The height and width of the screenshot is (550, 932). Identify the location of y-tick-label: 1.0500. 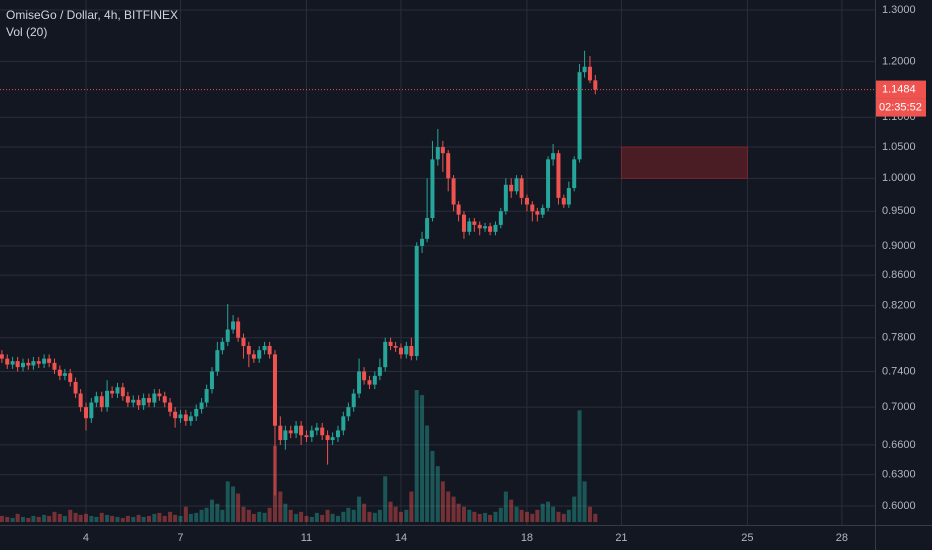
(899, 147).